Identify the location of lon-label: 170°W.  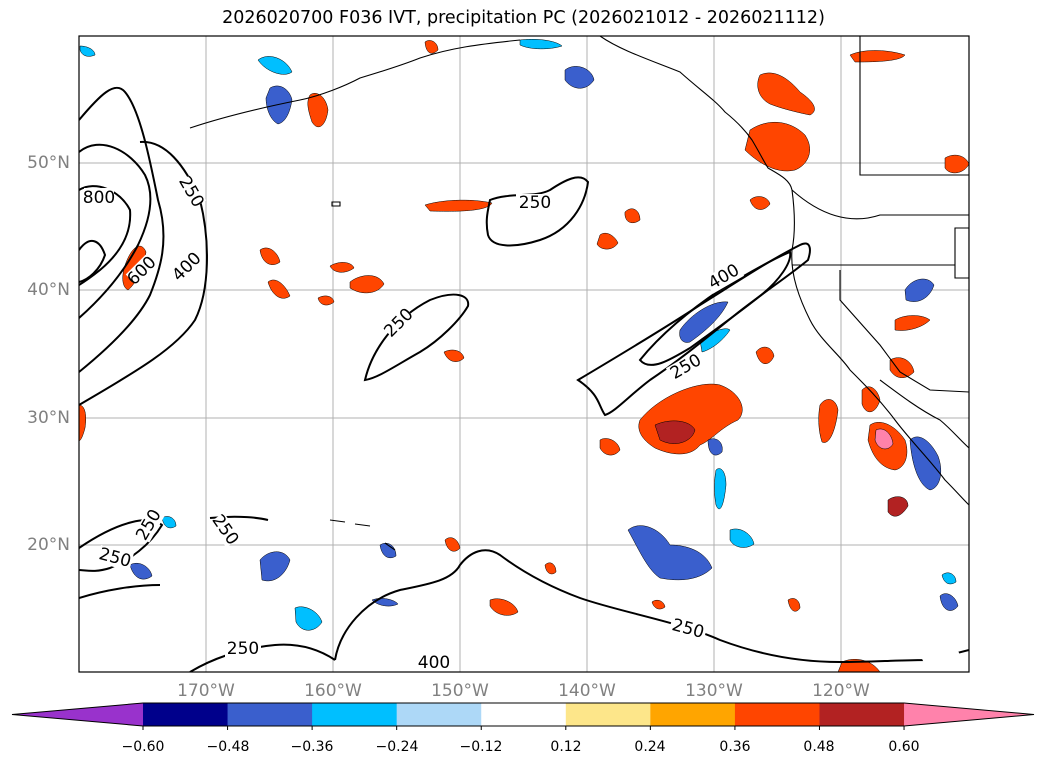
(206, 691).